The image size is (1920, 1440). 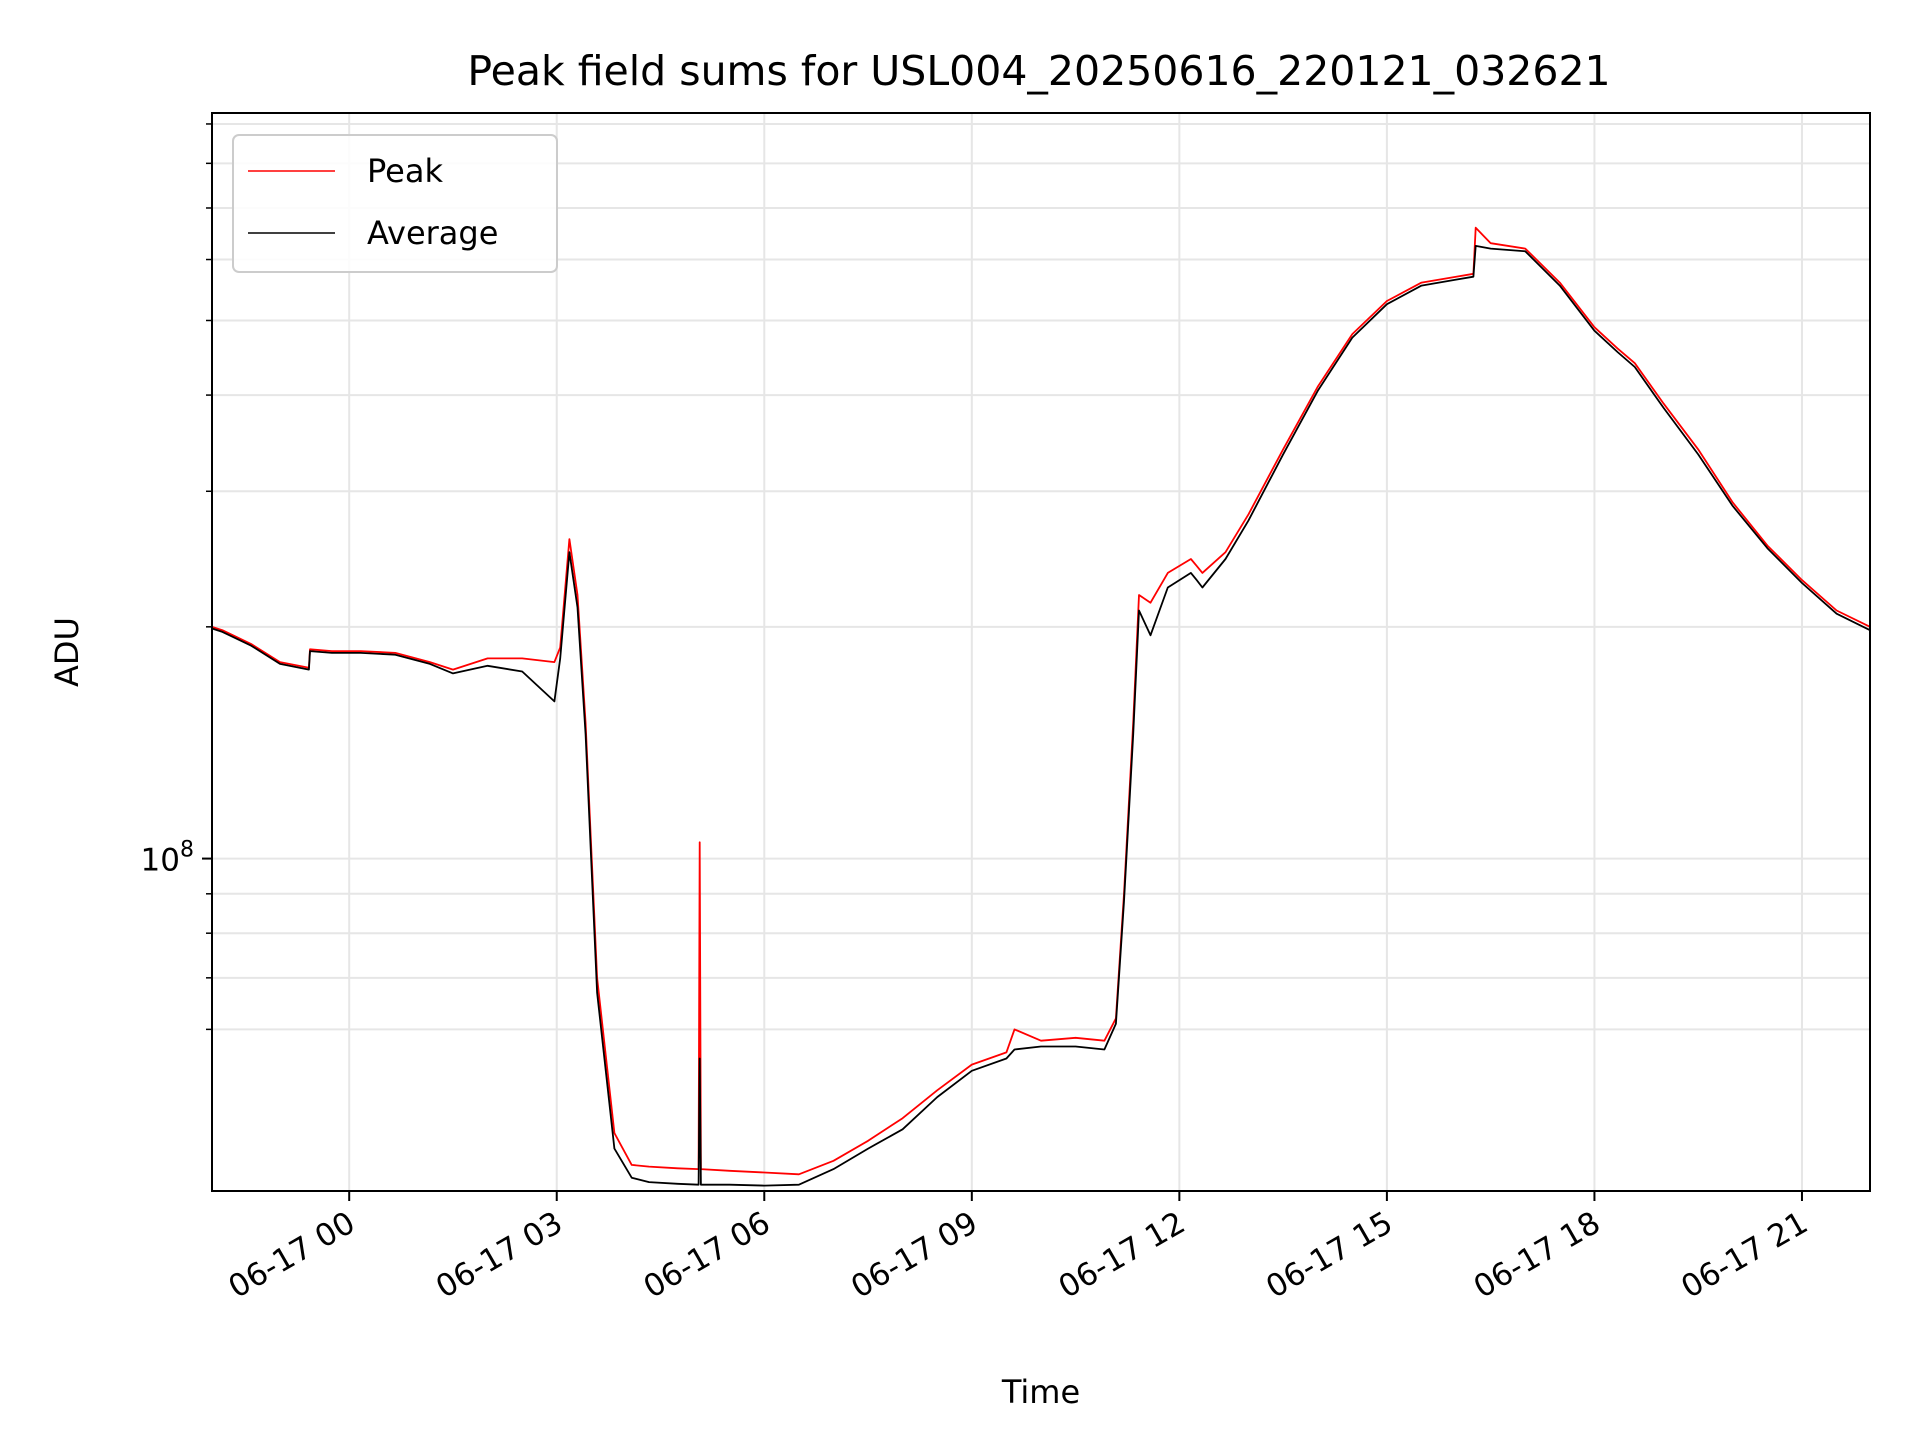 What do you see at coordinates (405, 171) in the screenshot?
I see `legend-label-peak: Peak` at bounding box center [405, 171].